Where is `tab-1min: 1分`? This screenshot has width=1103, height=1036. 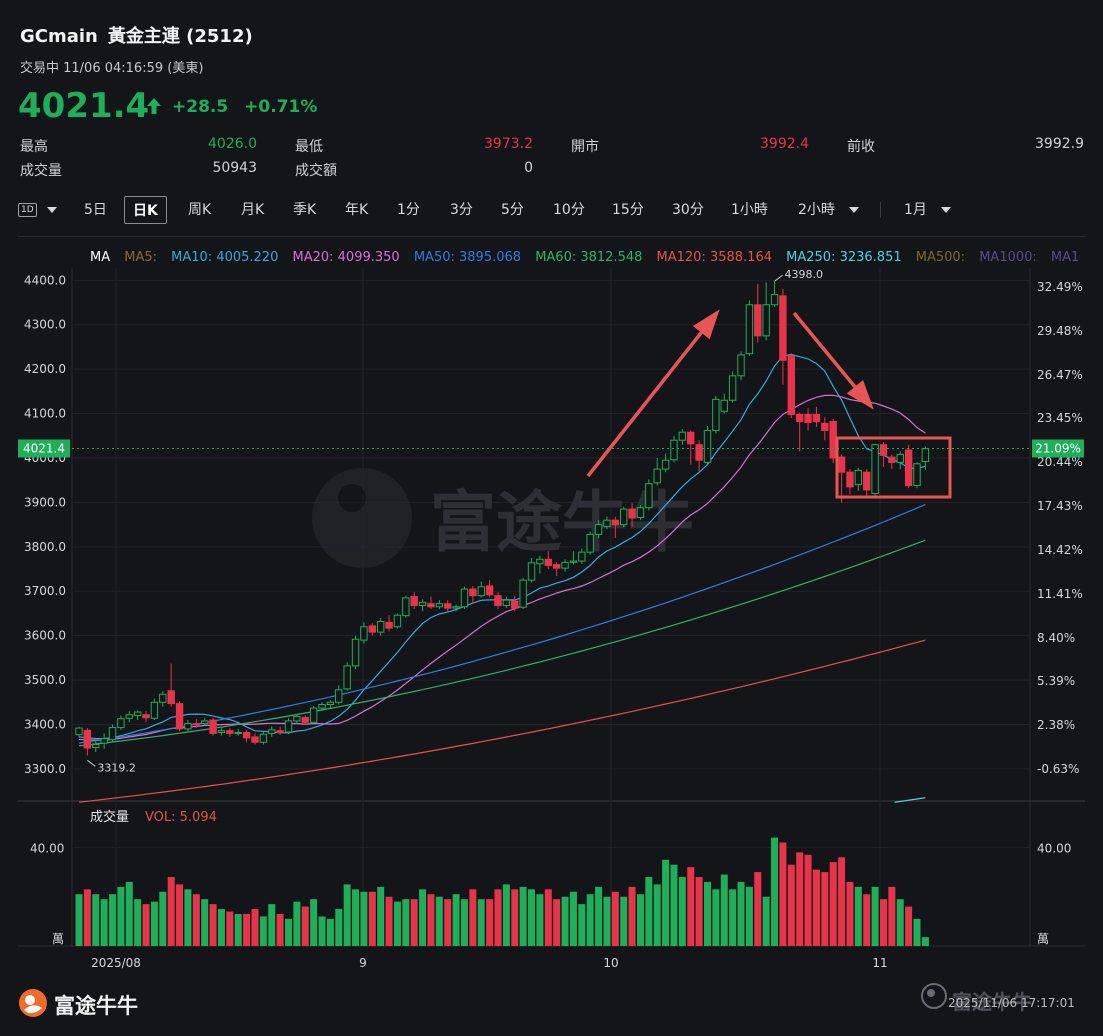
tab-1min: 1分 is located at coordinates (408, 210).